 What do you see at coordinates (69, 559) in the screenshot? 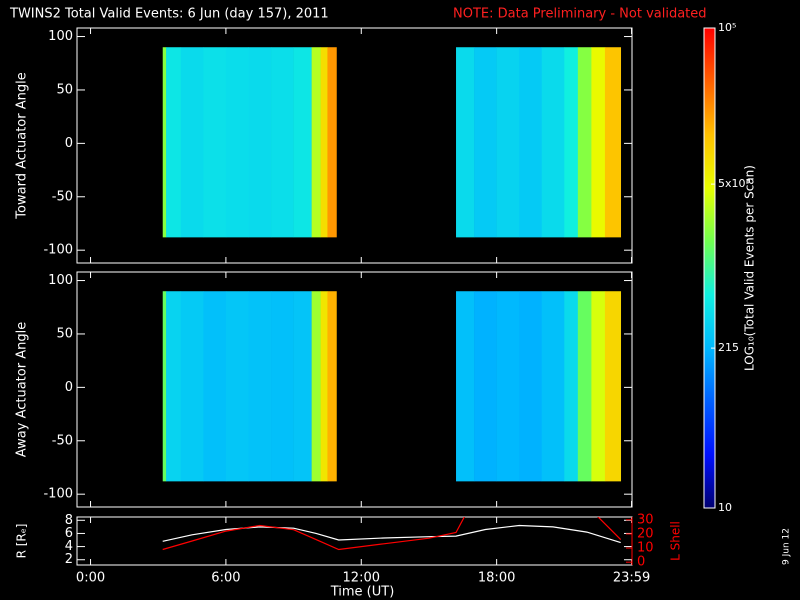
I see `y-tick-label: 2` at bounding box center [69, 559].